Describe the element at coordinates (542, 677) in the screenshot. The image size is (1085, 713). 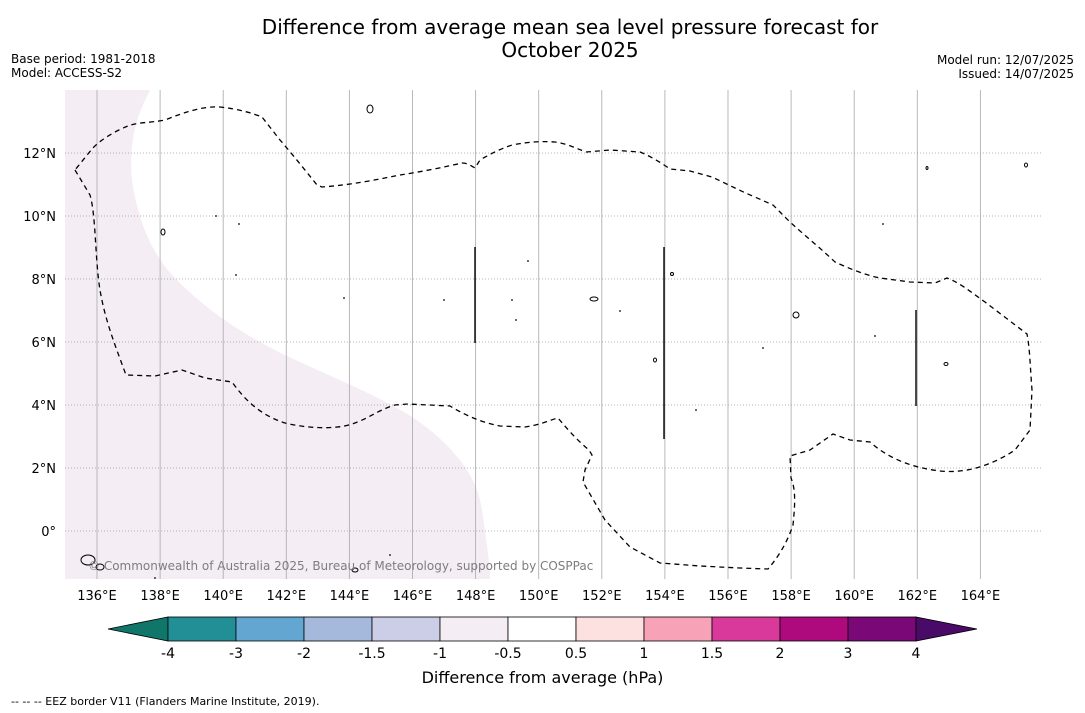
I see `colorbar-title: Difference from average (hPa)` at that location.